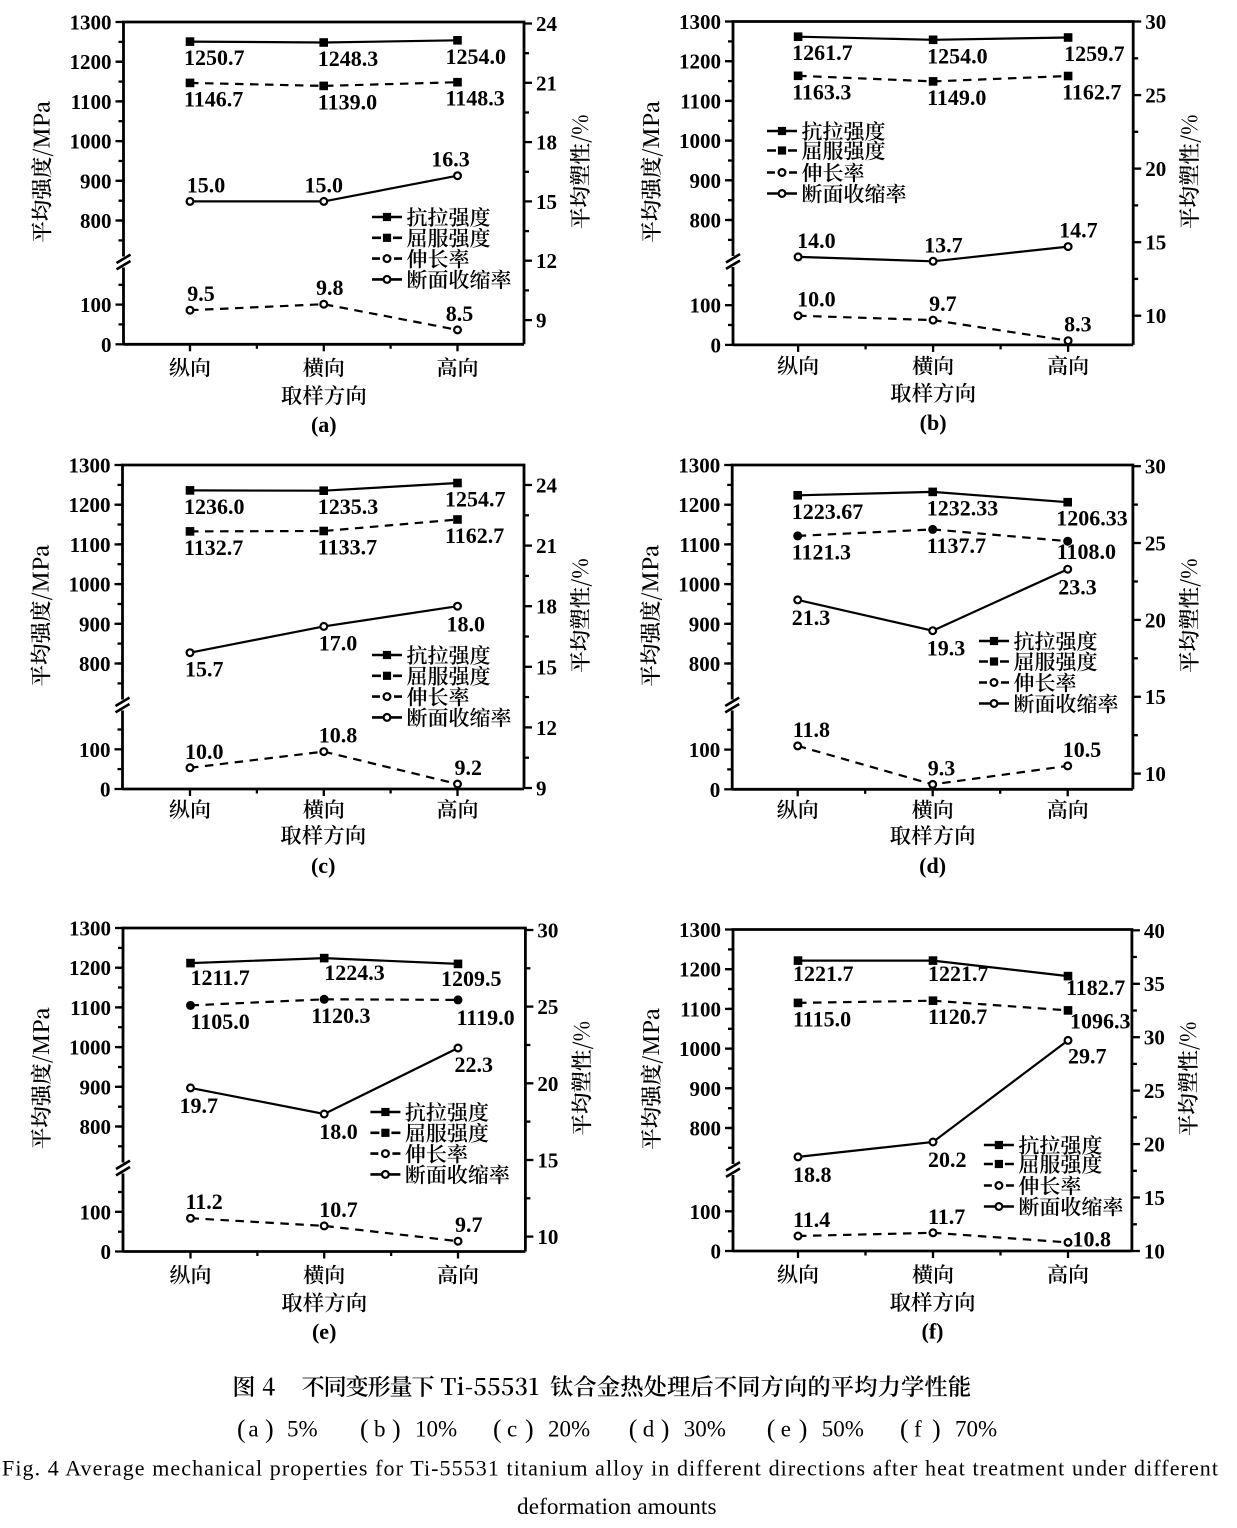  What do you see at coordinates (1078, 230) in the screenshot?
I see `svg-text: 14.7` at bounding box center [1078, 230].